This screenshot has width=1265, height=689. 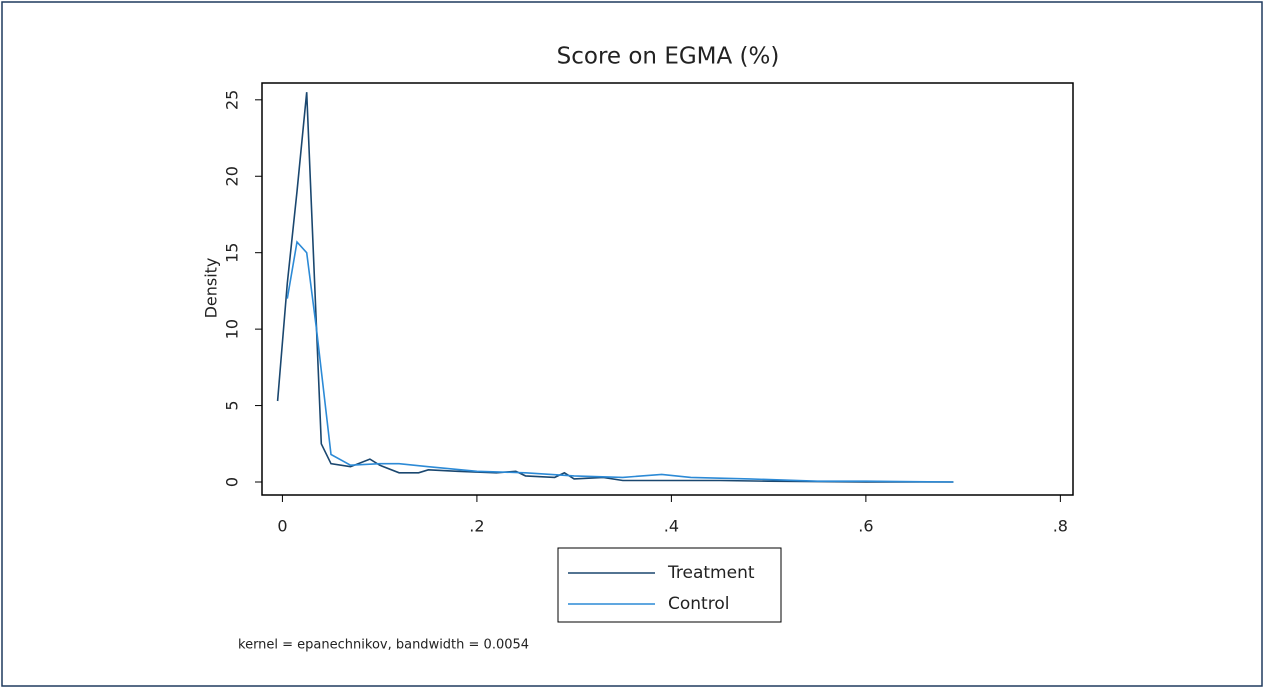 I want to click on x-tick-label: .4, so click(x=671, y=526).